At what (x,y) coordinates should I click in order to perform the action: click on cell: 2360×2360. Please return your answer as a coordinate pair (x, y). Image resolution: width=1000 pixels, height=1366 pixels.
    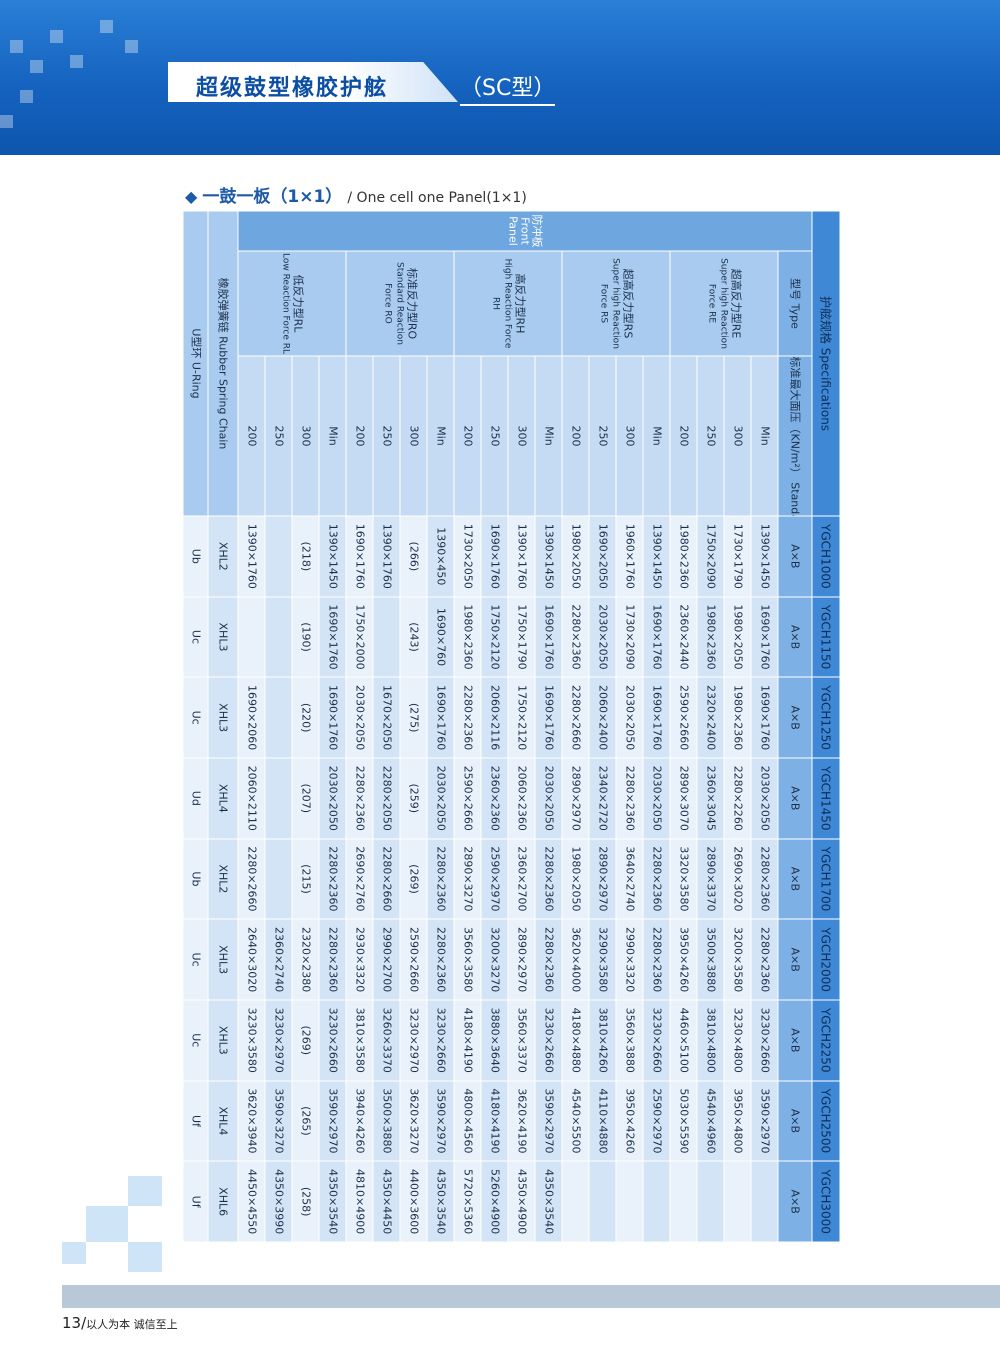
    Looking at the image, I should click on (494, 798).